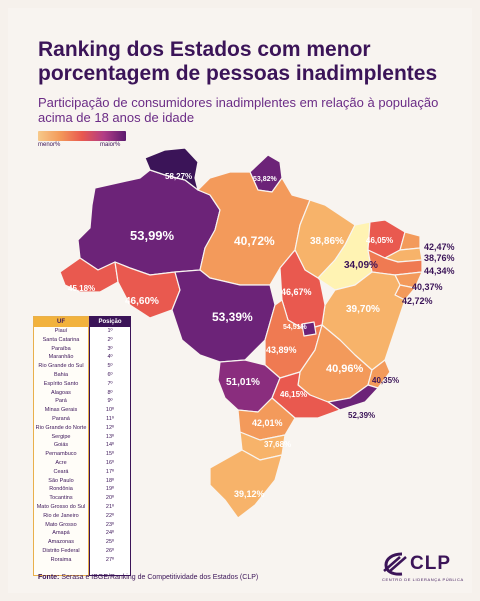 This screenshot has width=480, height=601. What do you see at coordinates (110, 550) in the screenshot?
I see `table-row-position: 26º` at bounding box center [110, 550].